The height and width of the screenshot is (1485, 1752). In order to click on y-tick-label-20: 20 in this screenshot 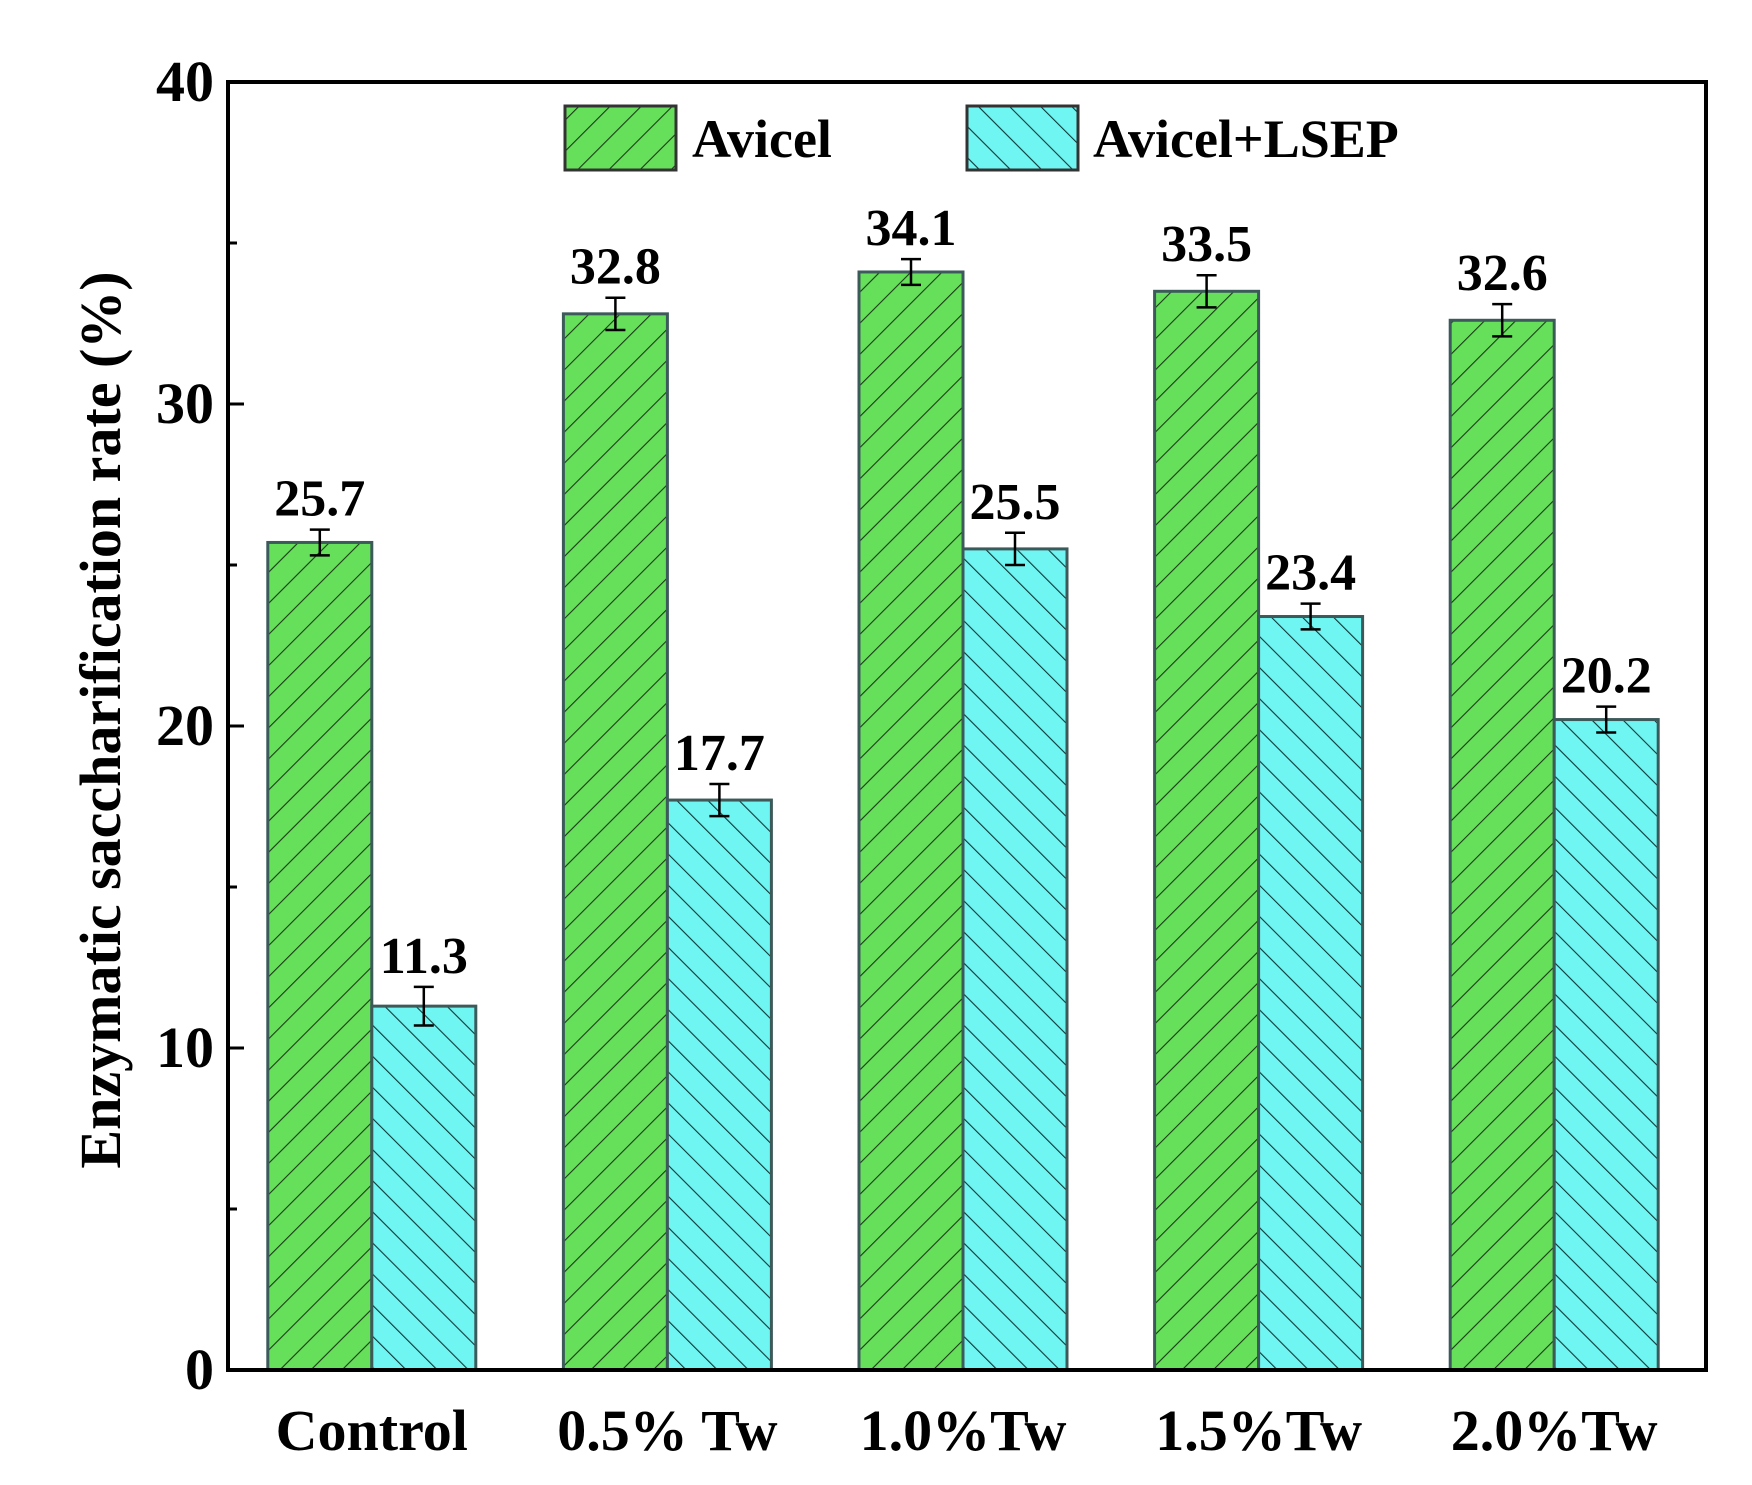, I will do `click(185, 725)`.